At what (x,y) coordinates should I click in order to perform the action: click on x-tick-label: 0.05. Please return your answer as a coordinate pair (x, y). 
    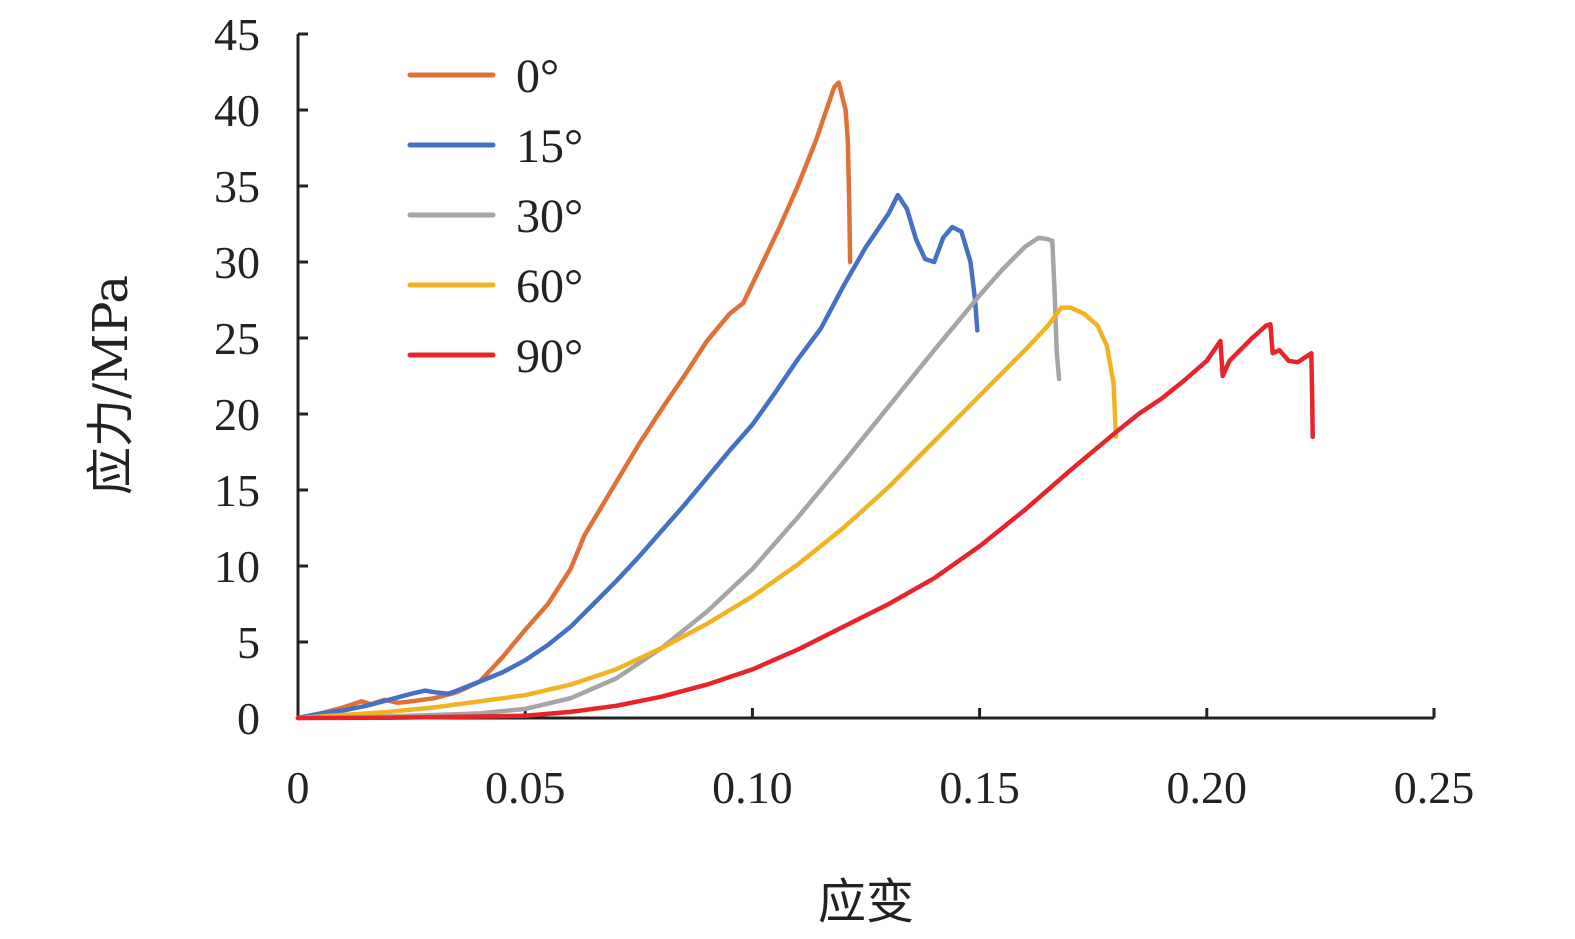
    Looking at the image, I should click on (525, 787).